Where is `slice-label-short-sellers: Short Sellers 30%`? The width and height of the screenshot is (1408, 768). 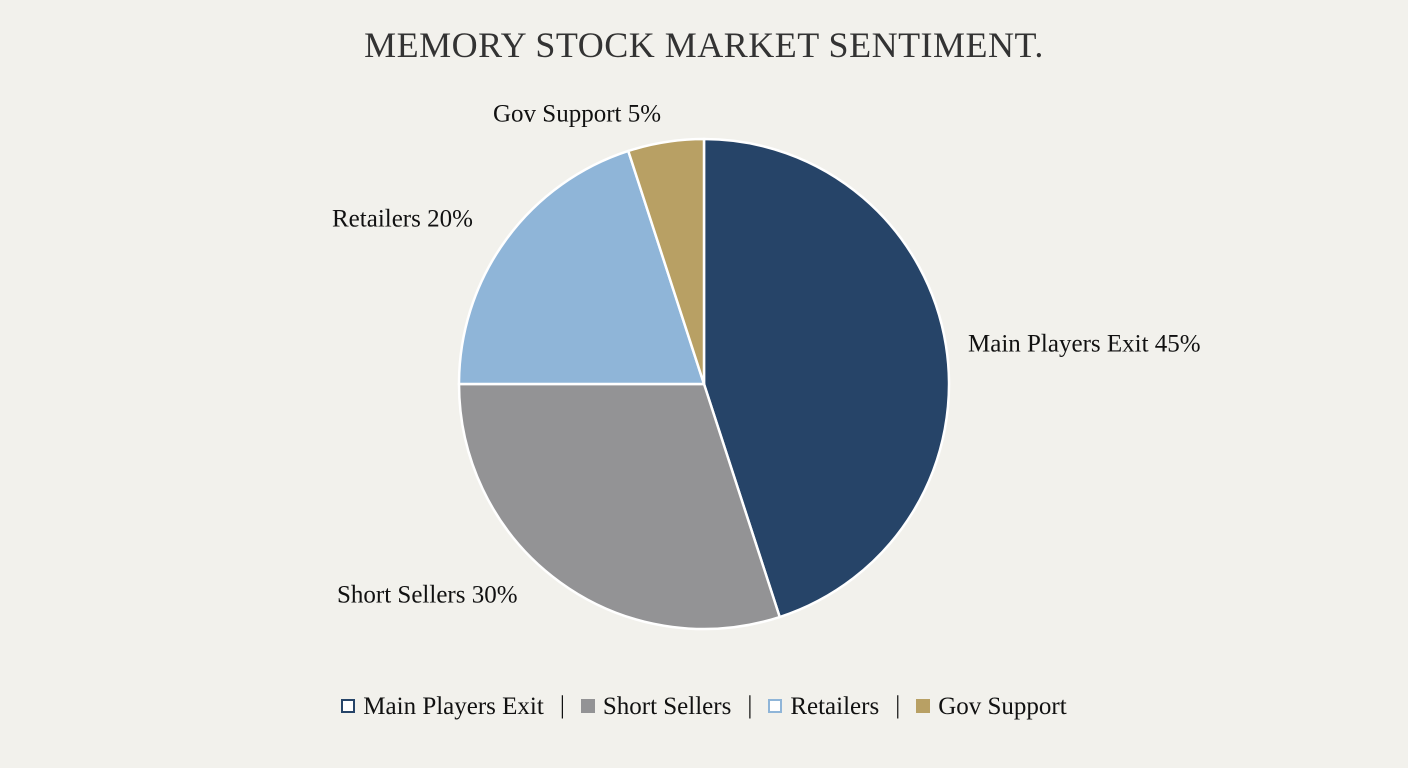 slice-label-short-sellers: Short Sellers 30% is located at coordinates (427, 595).